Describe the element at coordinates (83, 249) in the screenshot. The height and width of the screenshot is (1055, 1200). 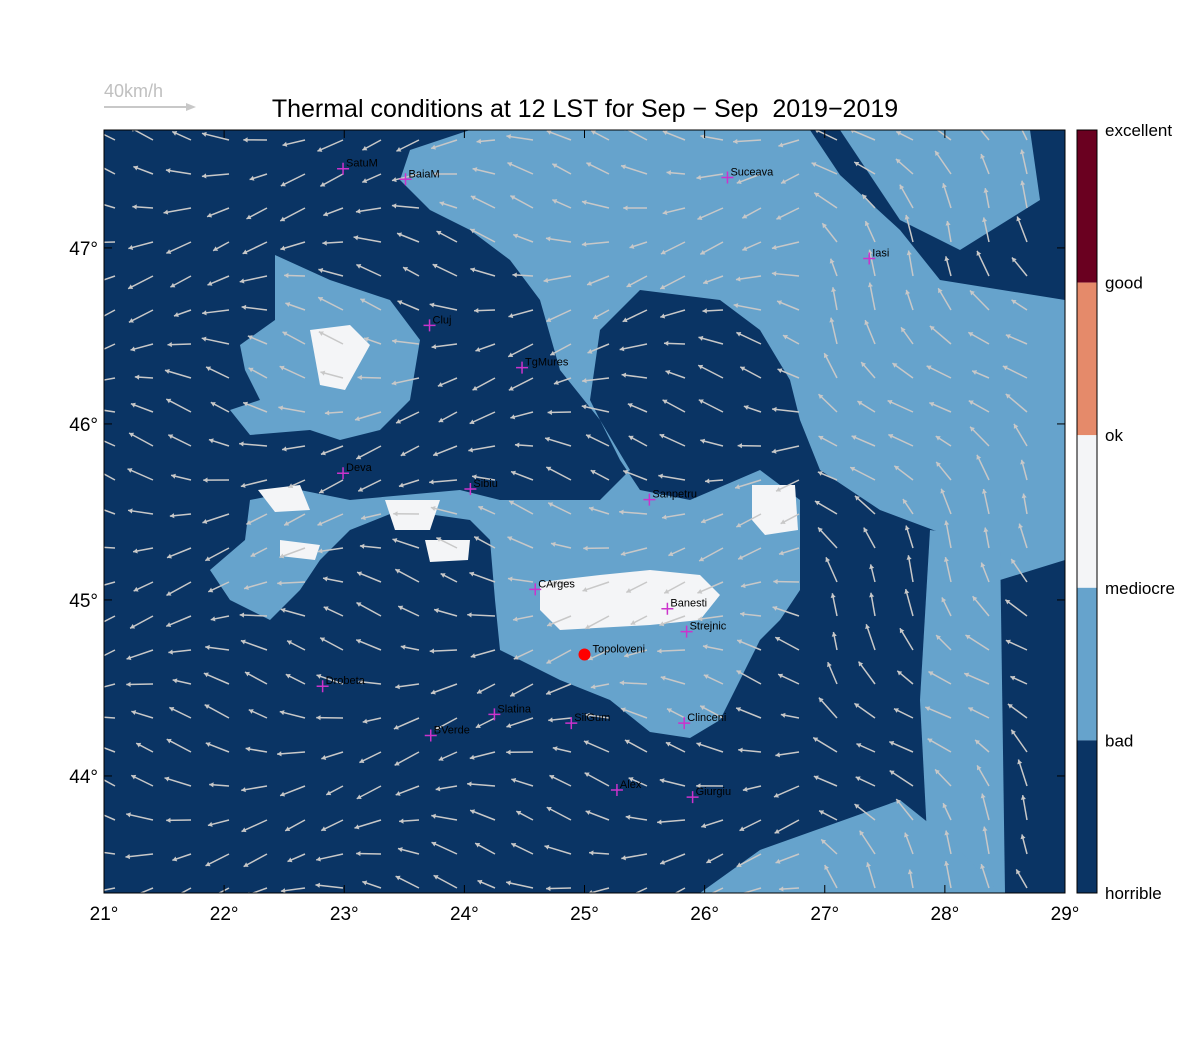
I see `y-tick-label: 47°` at that location.